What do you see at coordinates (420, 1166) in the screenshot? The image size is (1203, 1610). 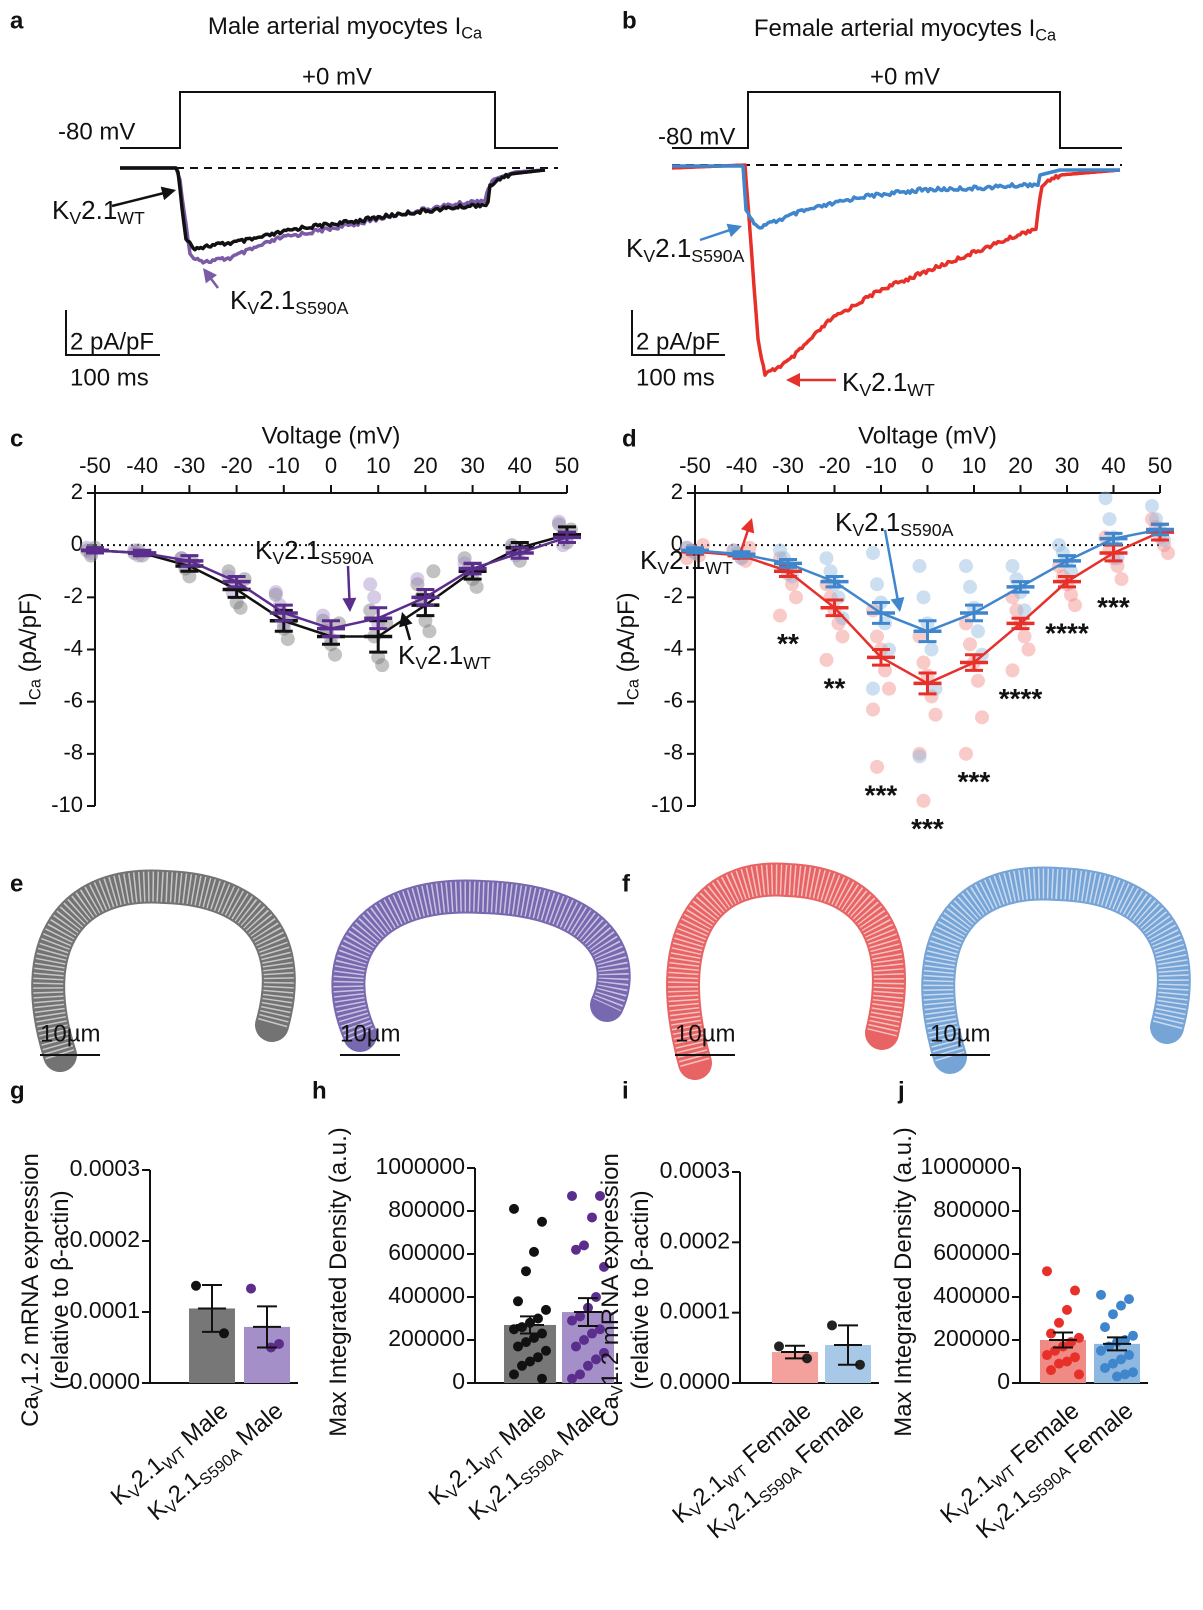 I see `y-tick-label: 1000000` at bounding box center [420, 1166].